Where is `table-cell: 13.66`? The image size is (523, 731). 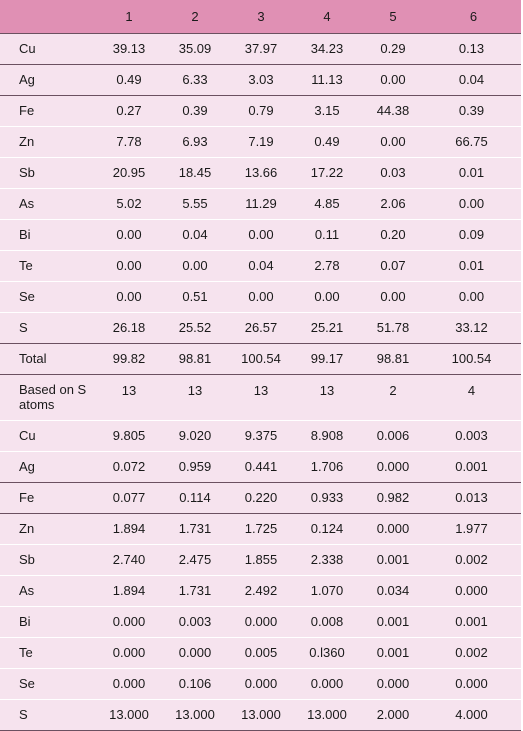 table-cell: 13.66 is located at coordinates (261, 173).